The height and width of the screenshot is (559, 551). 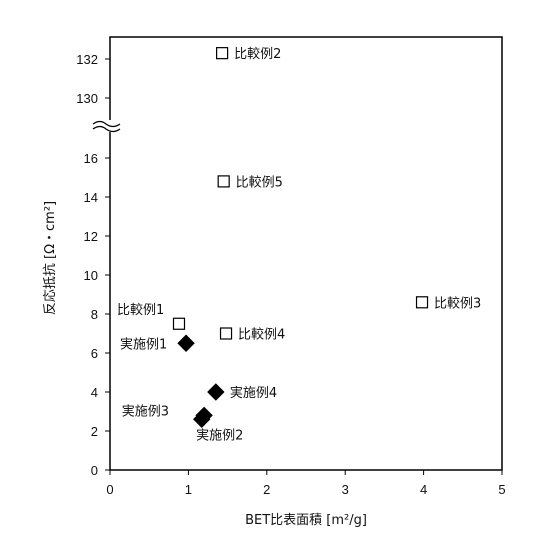 I want to click on y-tick-label: 132, so click(x=87, y=59).